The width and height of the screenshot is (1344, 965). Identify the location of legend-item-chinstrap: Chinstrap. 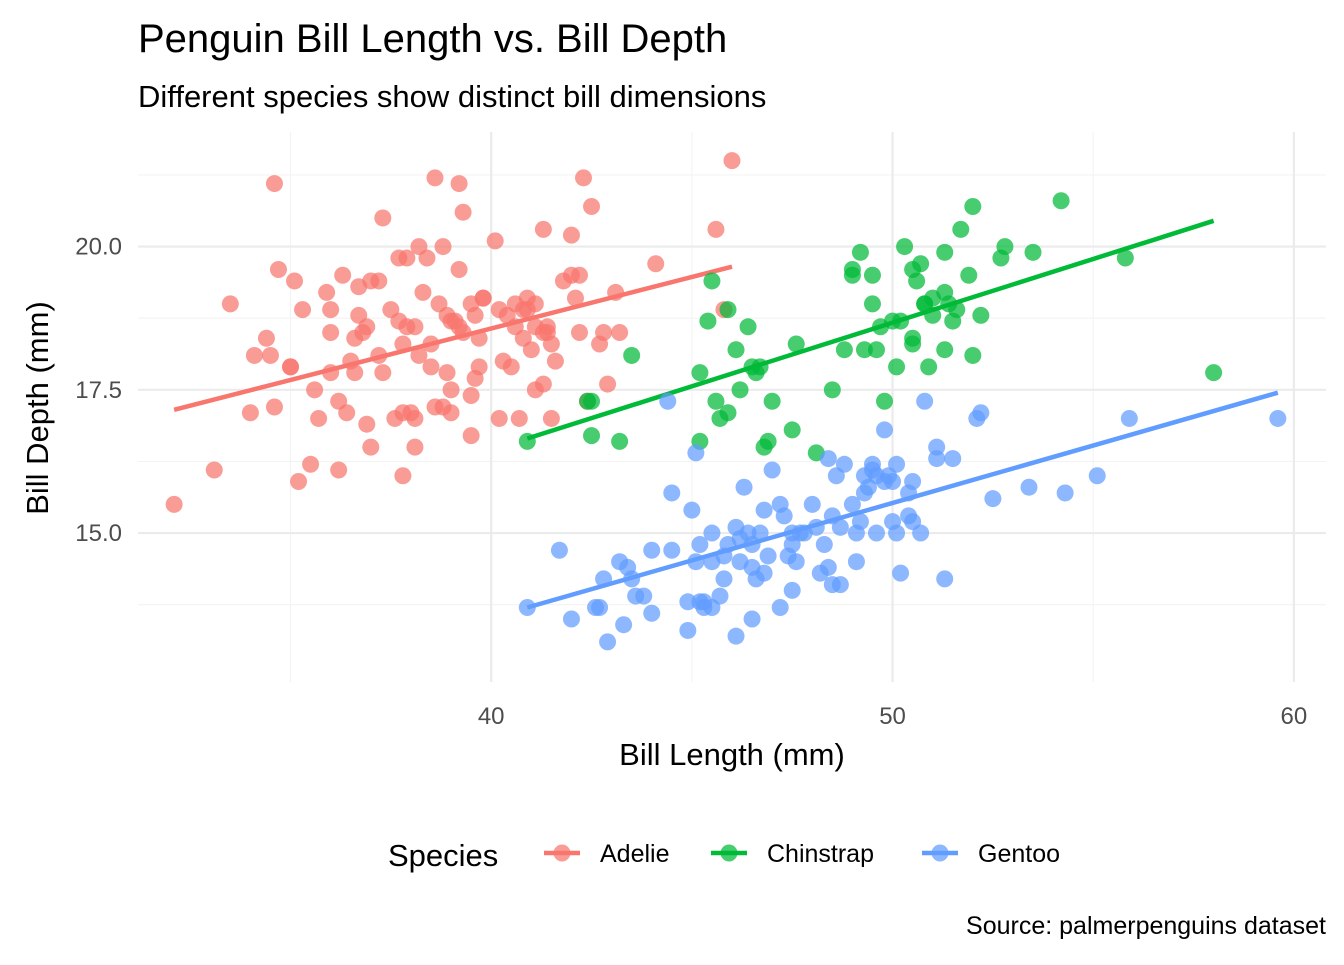
(792, 854).